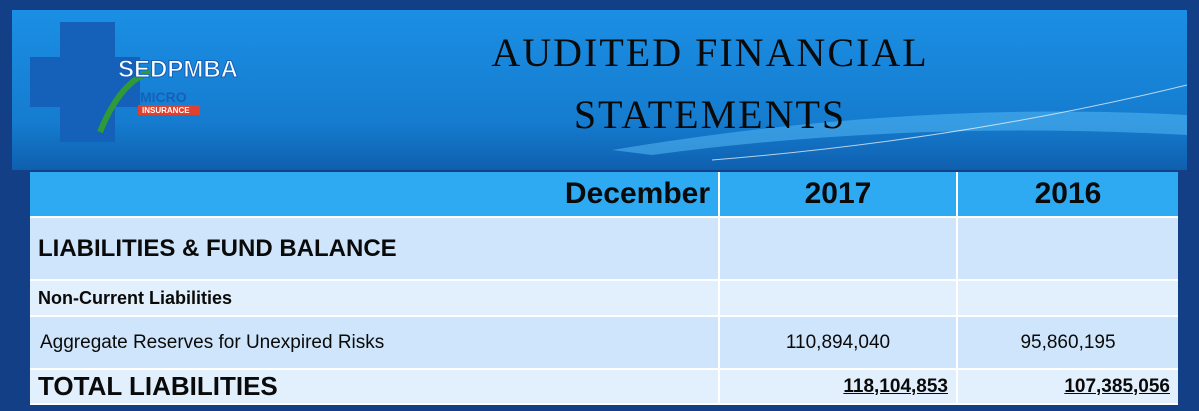  Describe the element at coordinates (899, 122) in the screenshot. I see `header-swoosh` at that location.